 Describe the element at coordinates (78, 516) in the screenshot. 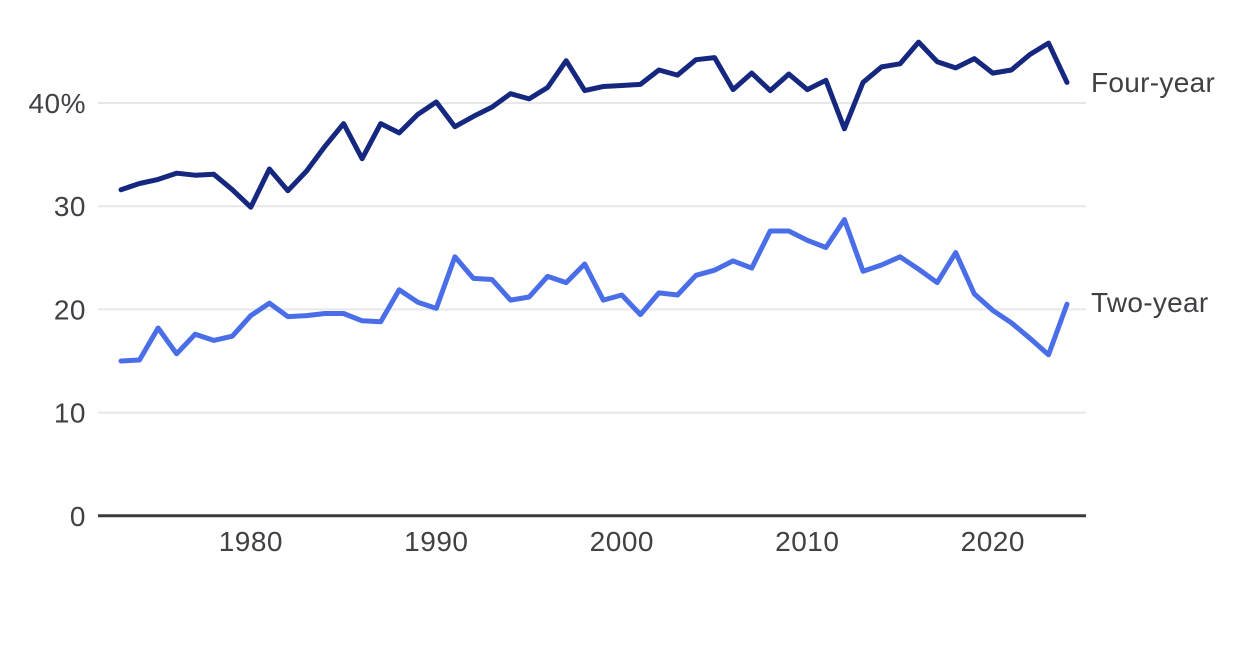

I see `y-tick-label: 0` at that location.